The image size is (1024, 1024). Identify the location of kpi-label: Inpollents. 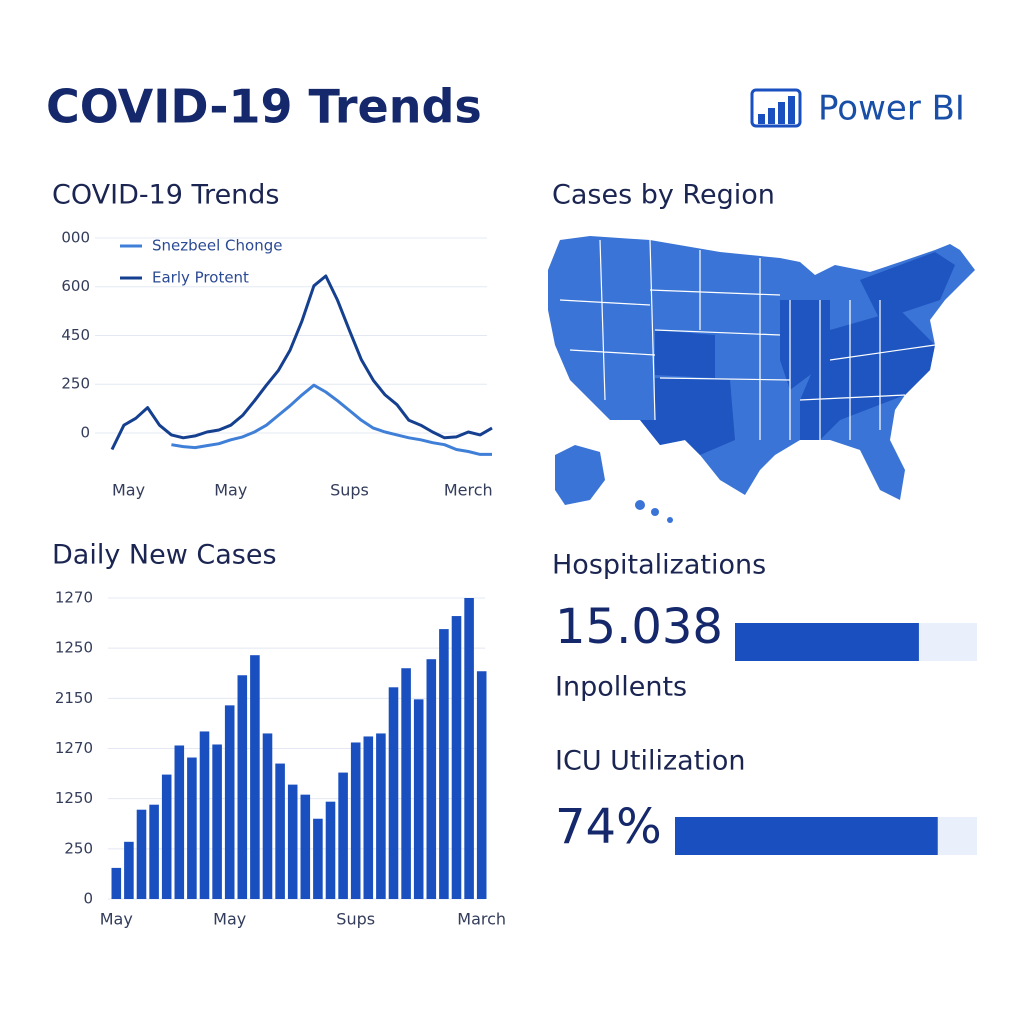
(621, 687).